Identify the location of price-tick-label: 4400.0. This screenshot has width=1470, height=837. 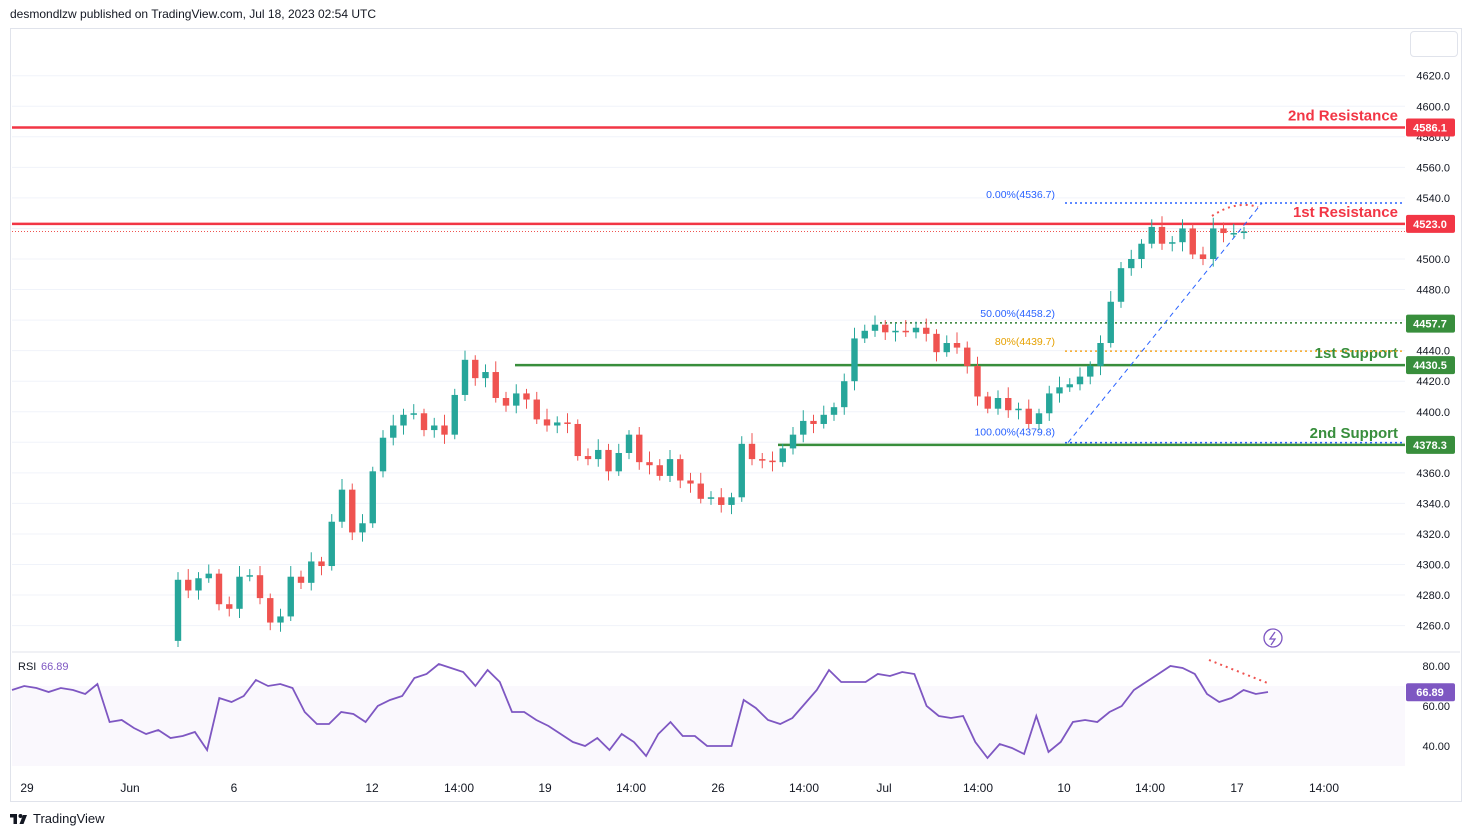
(1433, 413).